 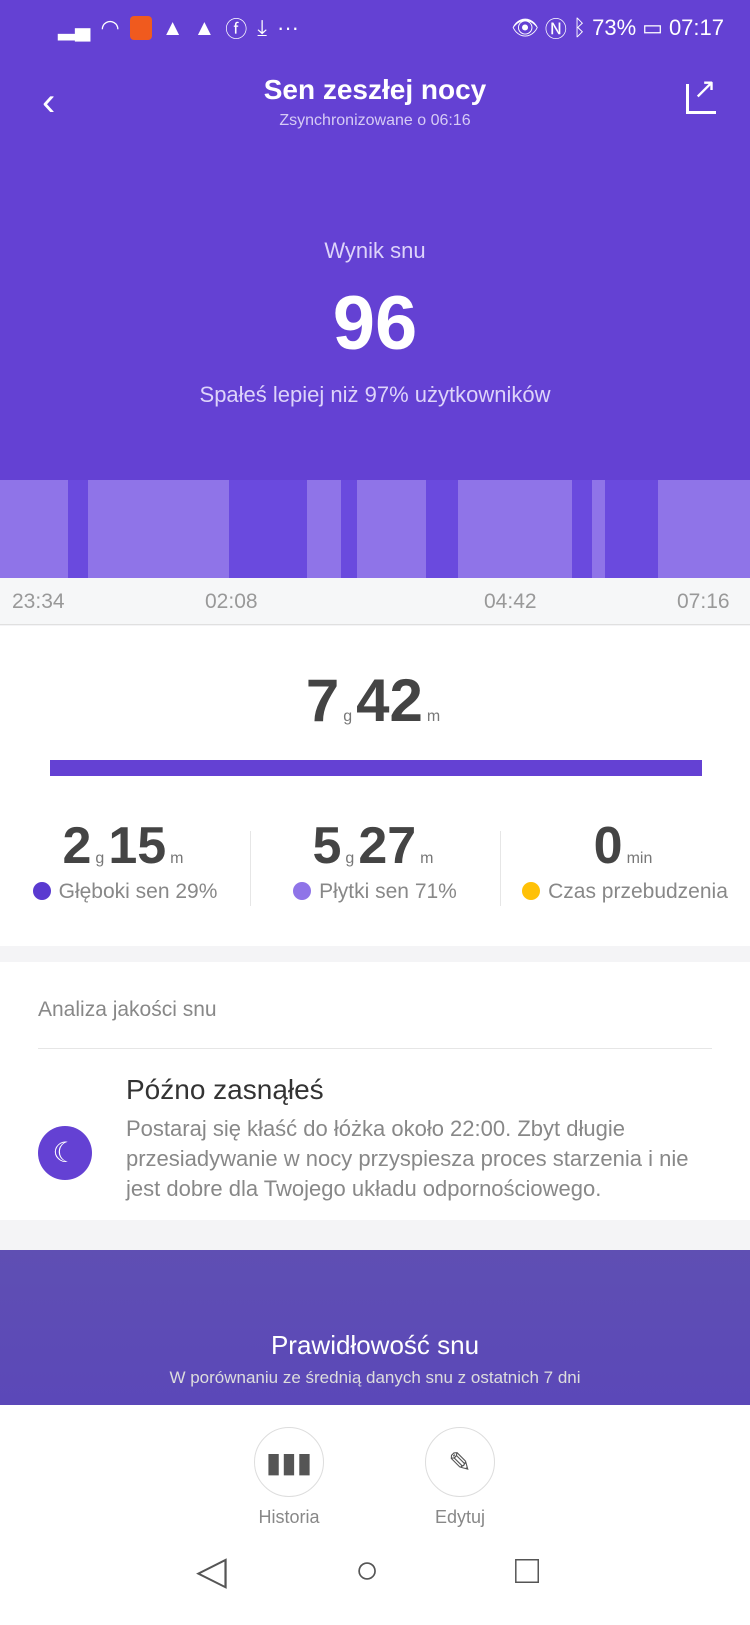 I want to click on back-button: ‹, so click(x=49, y=102).